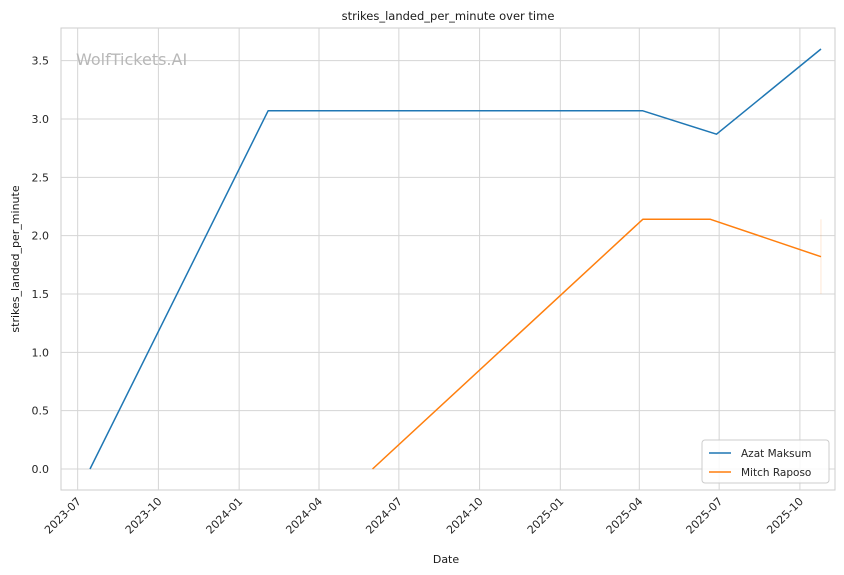  I want to click on x-tick-label: 2023-07, so click(63, 516).